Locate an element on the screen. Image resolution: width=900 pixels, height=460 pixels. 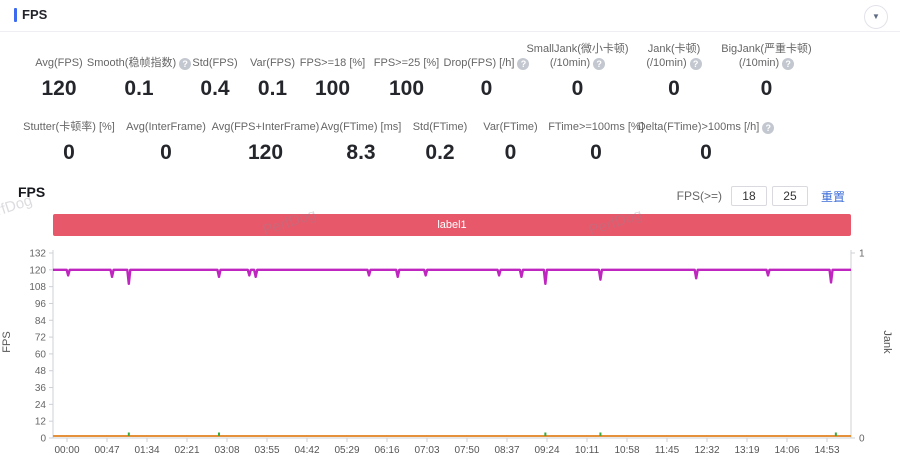
stat-item: Jank(卡顿) (/10min)? 0 is located at coordinates (674, 70).